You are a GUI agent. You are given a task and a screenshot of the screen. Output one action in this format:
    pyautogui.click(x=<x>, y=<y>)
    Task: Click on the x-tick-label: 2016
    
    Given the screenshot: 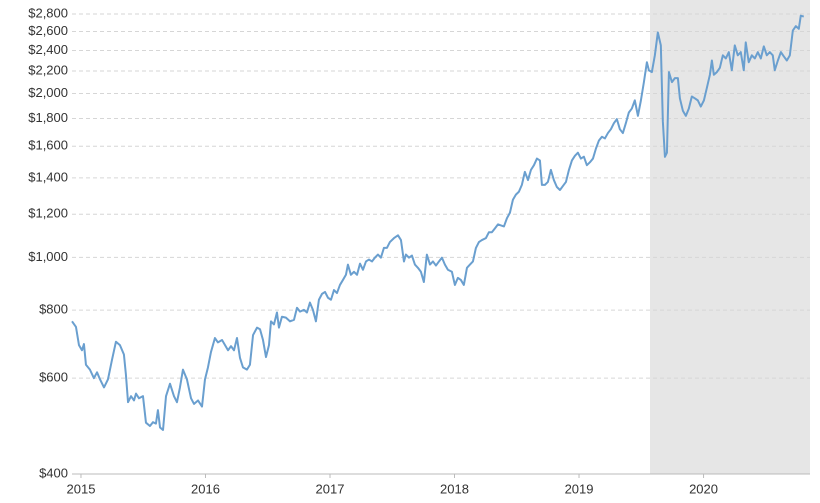 What is the action you would take?
    pyautogui.click(x=205, y=488)
    